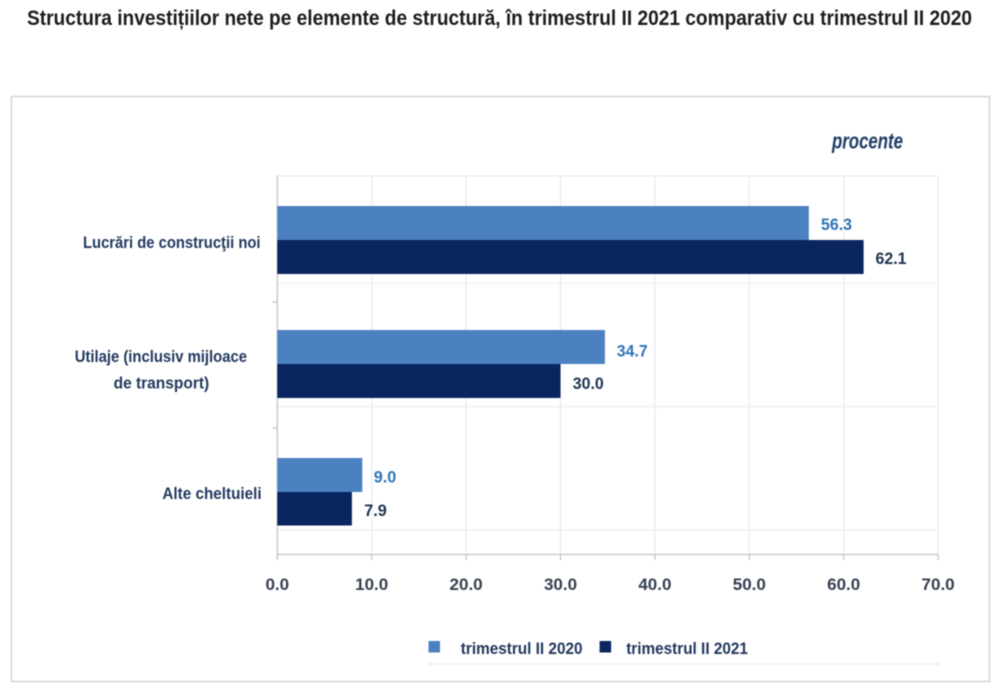 The height and width of the screenshot is (688, 1000). I want to click on svg-text: 60.0, so click(843, 584).